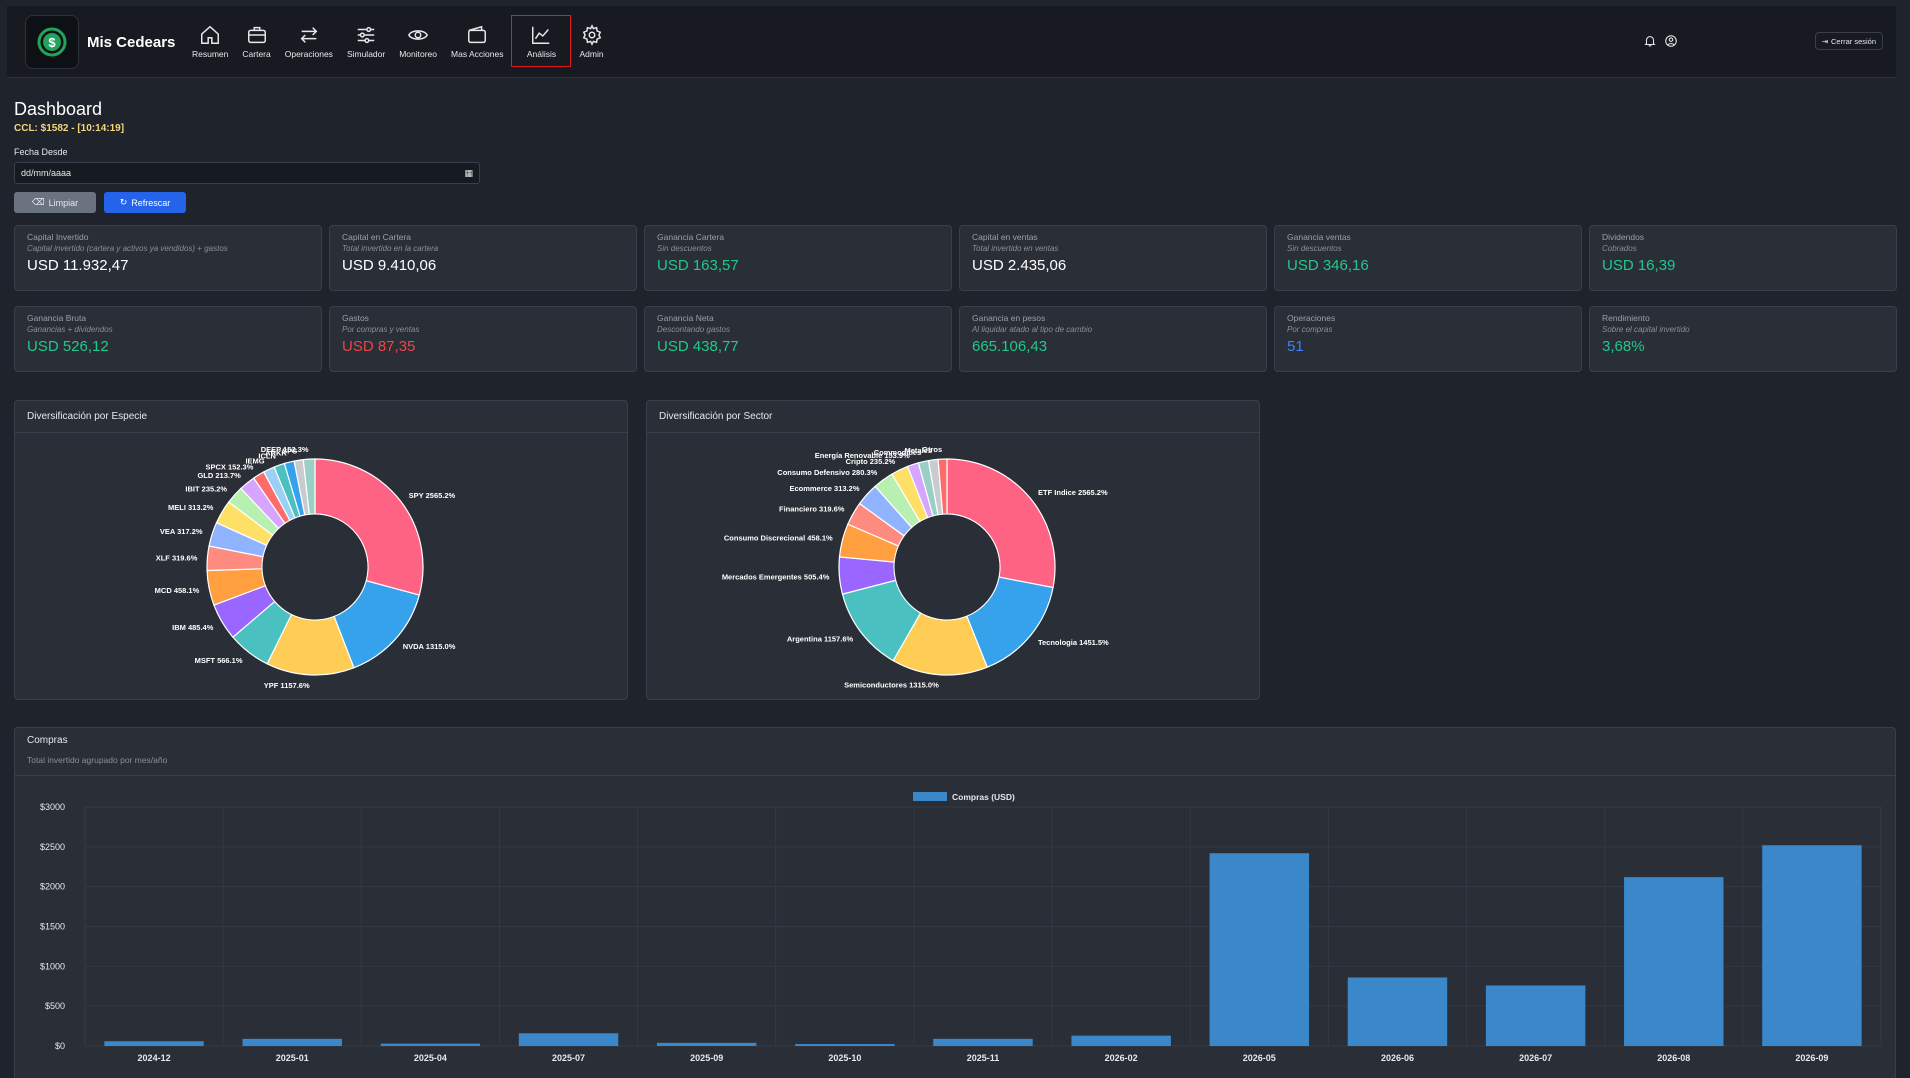 The image size is (1910, 1078). I want to click on pie-label: Ecommerce 313.2%, so click(824, 488).